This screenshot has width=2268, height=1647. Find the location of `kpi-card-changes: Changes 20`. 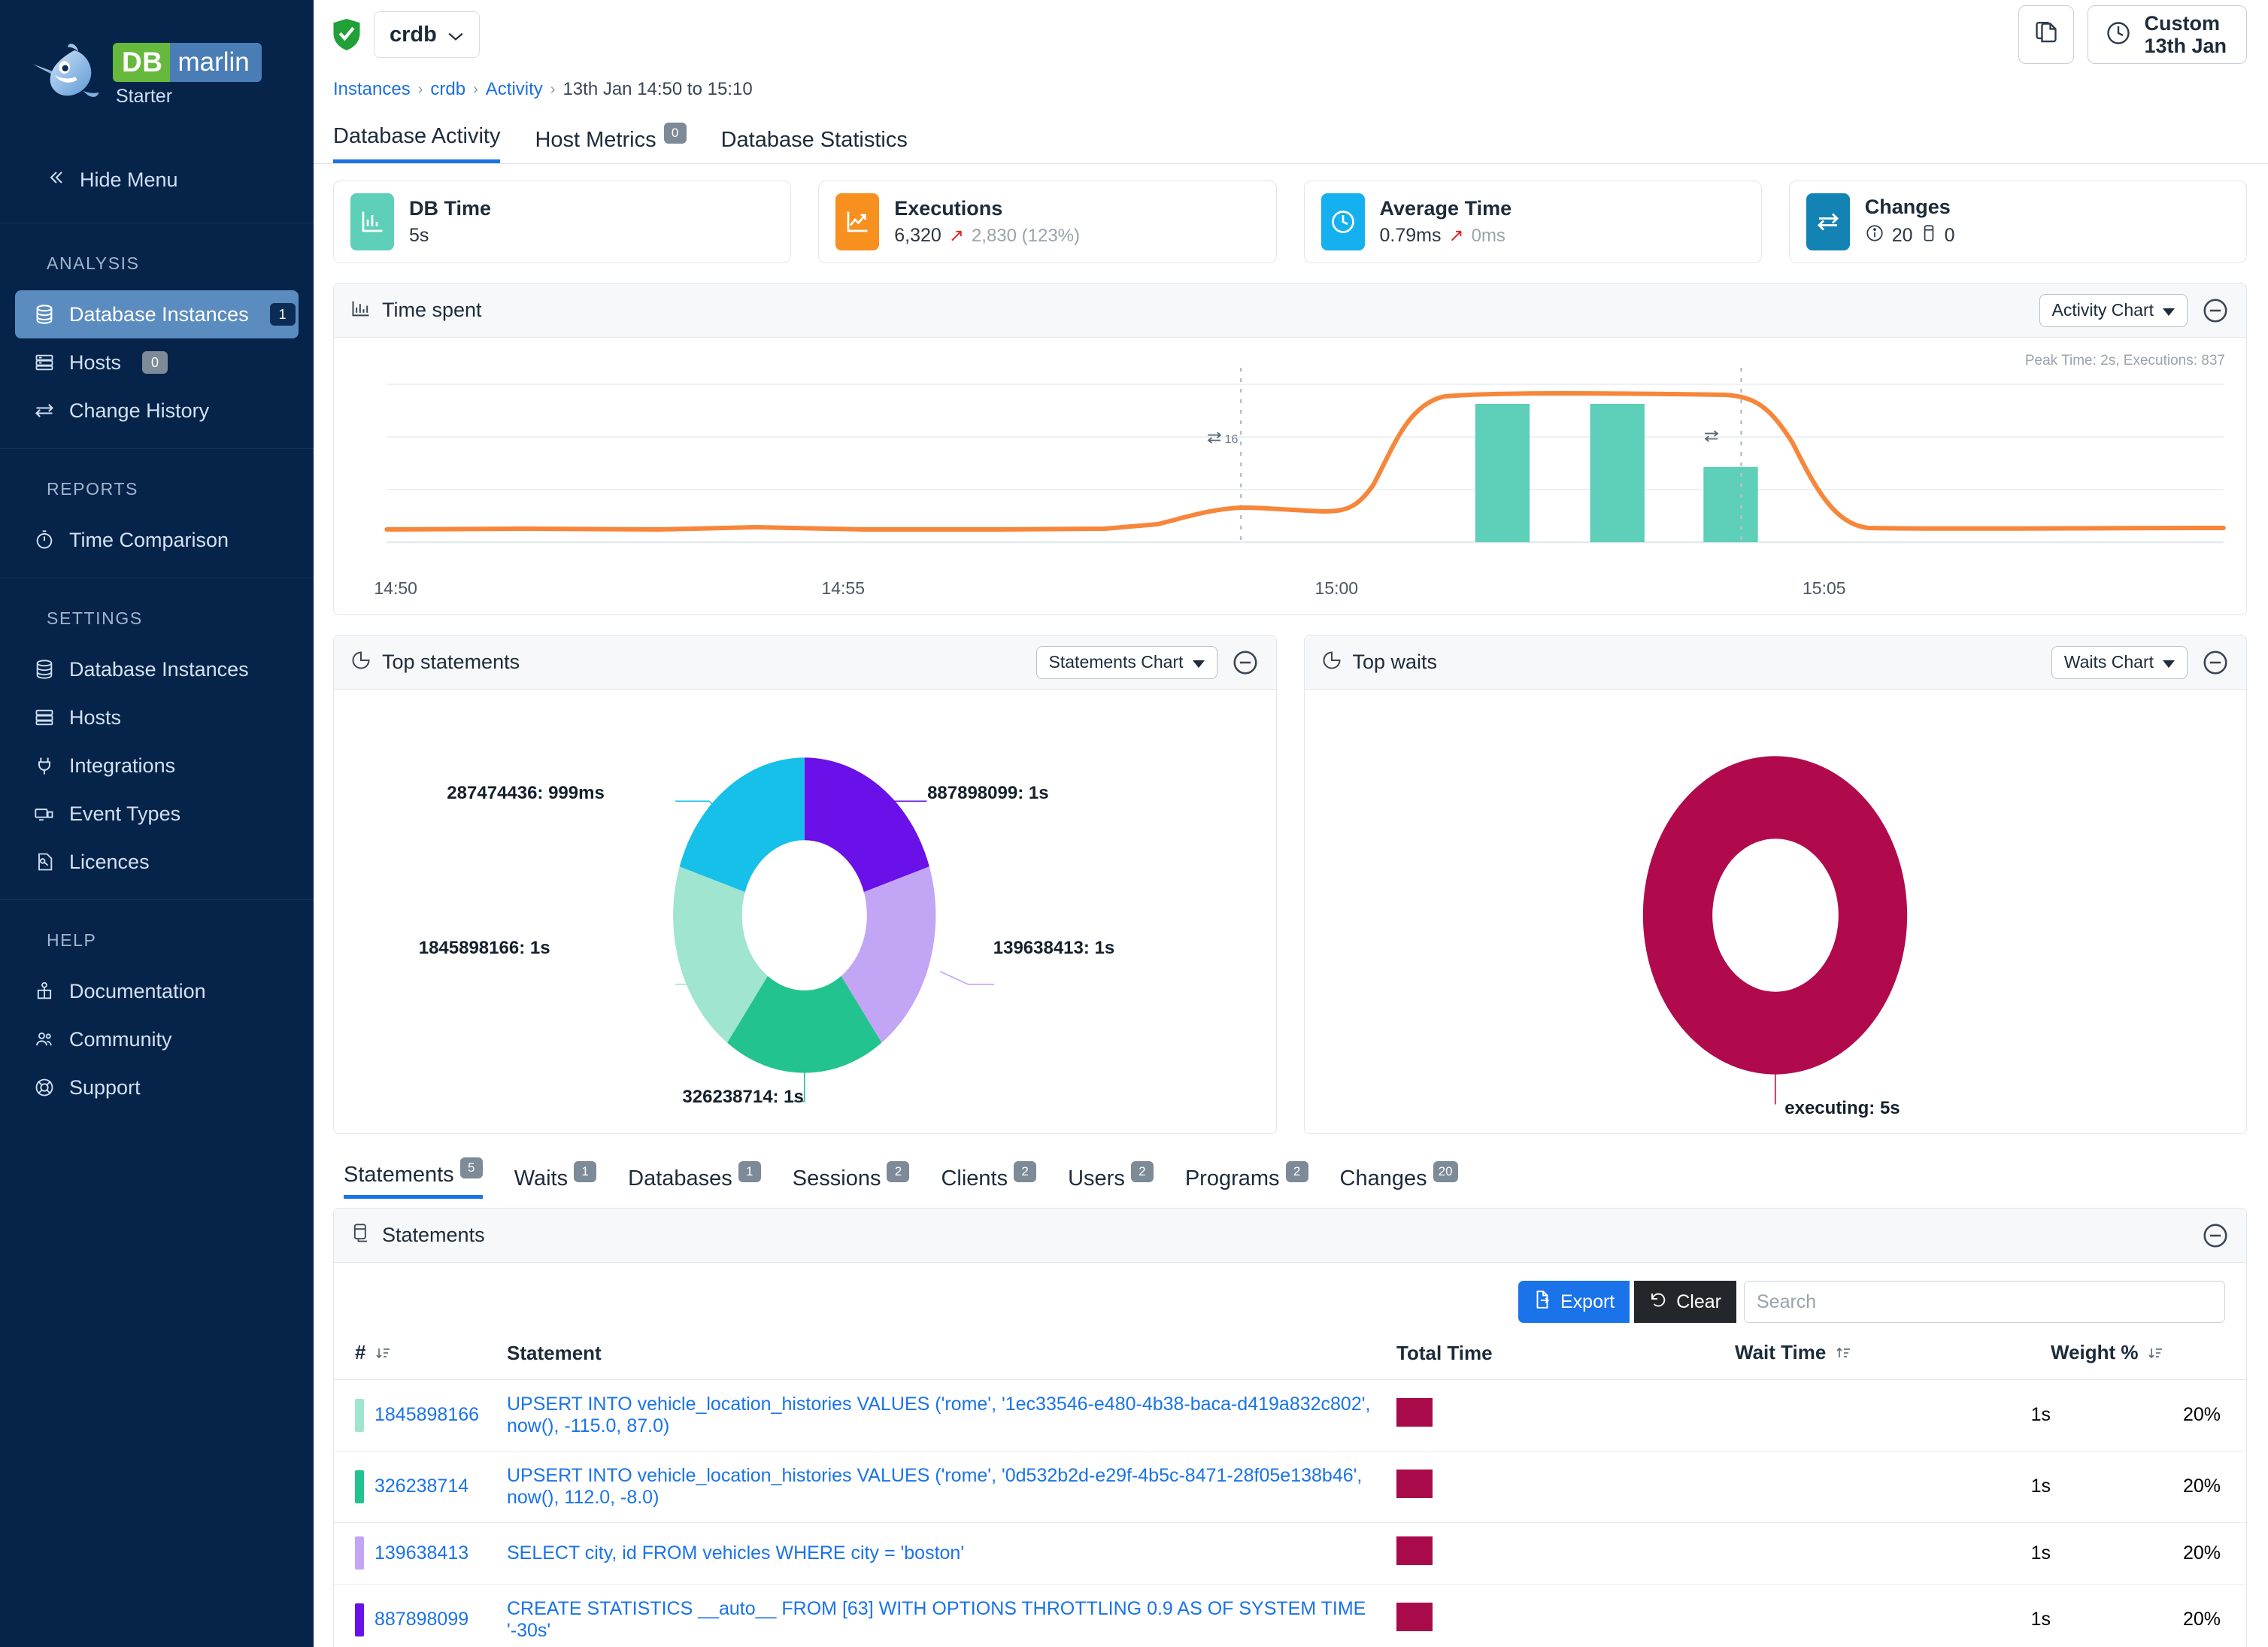

kpi-card-changes: Changes 20 is located at coordinates (2017, 221).